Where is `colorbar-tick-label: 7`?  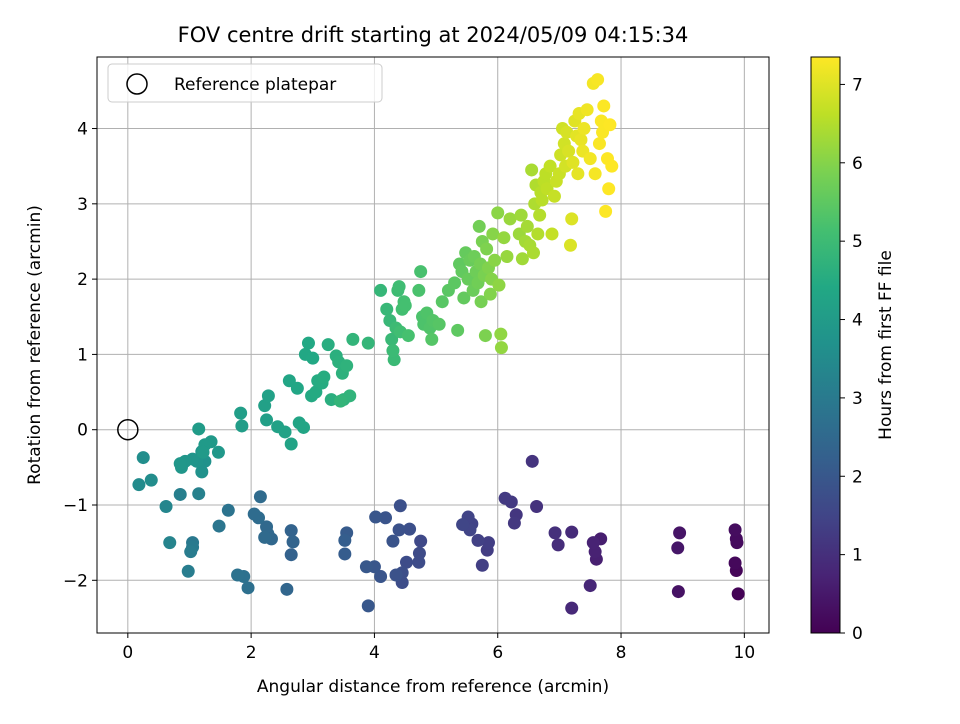
colorbar-tick-label: 7 is located at coordinates (857, 85).